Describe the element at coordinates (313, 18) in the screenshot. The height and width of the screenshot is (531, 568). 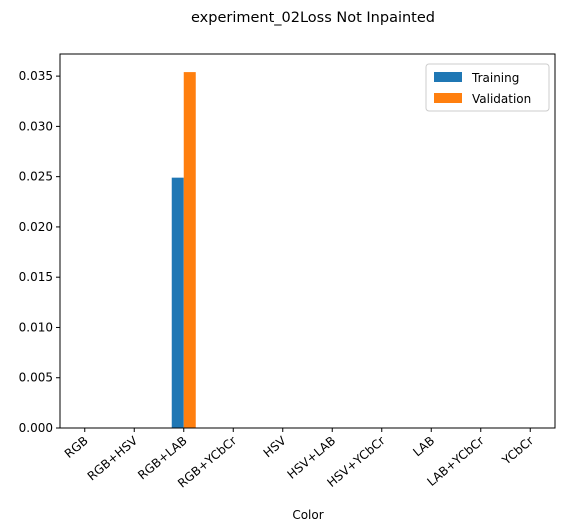
I see `chart-title: experiment_02Loss Not Inpainted` at that location.